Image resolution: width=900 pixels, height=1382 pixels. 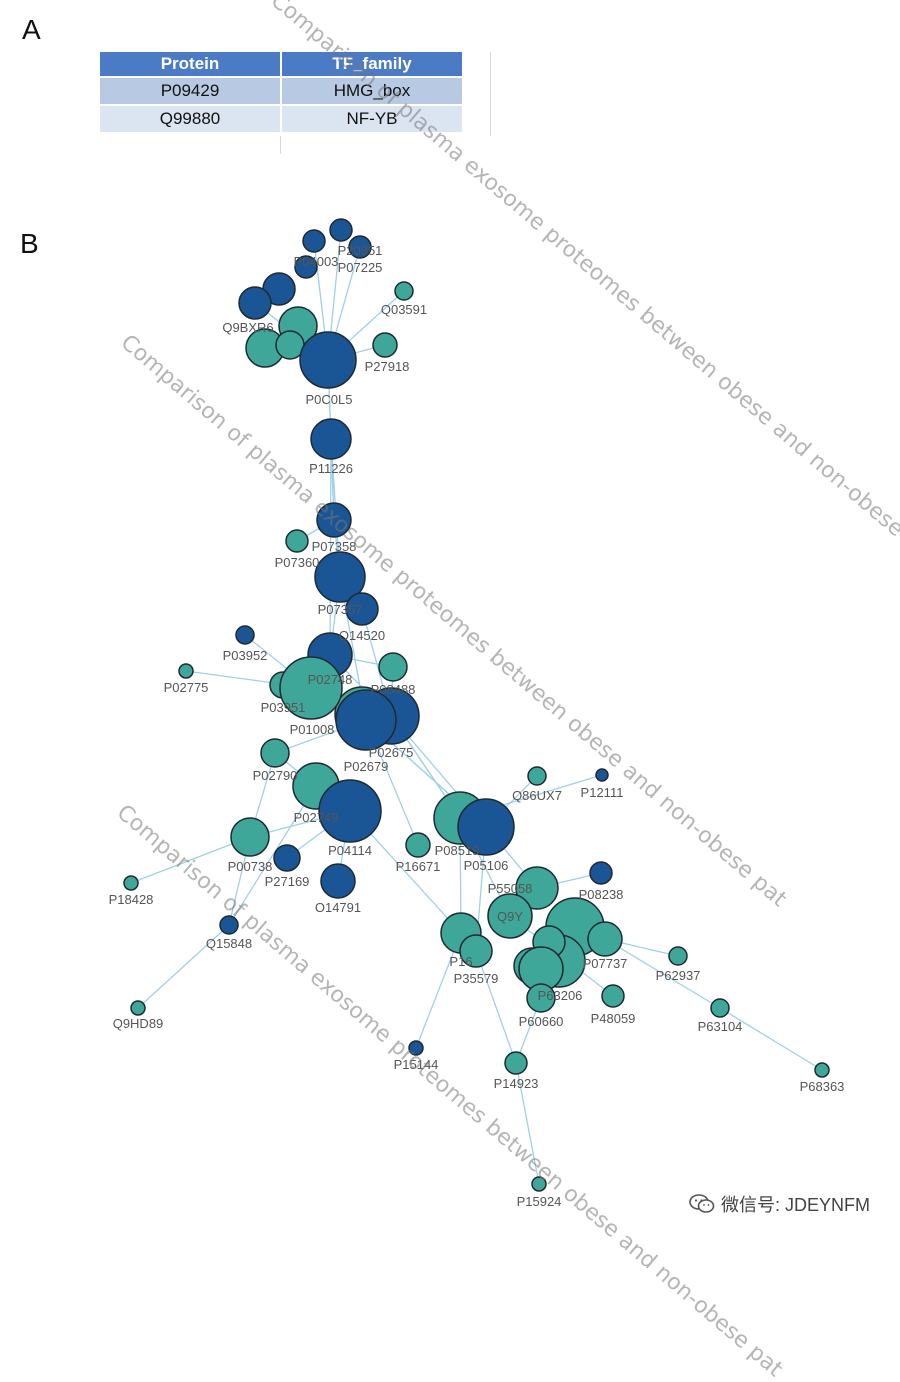 What do you see at coordinates (191, 91) in the screenshot?
I see `table-cell-protein: P09429` at bounding box center [191, 91].